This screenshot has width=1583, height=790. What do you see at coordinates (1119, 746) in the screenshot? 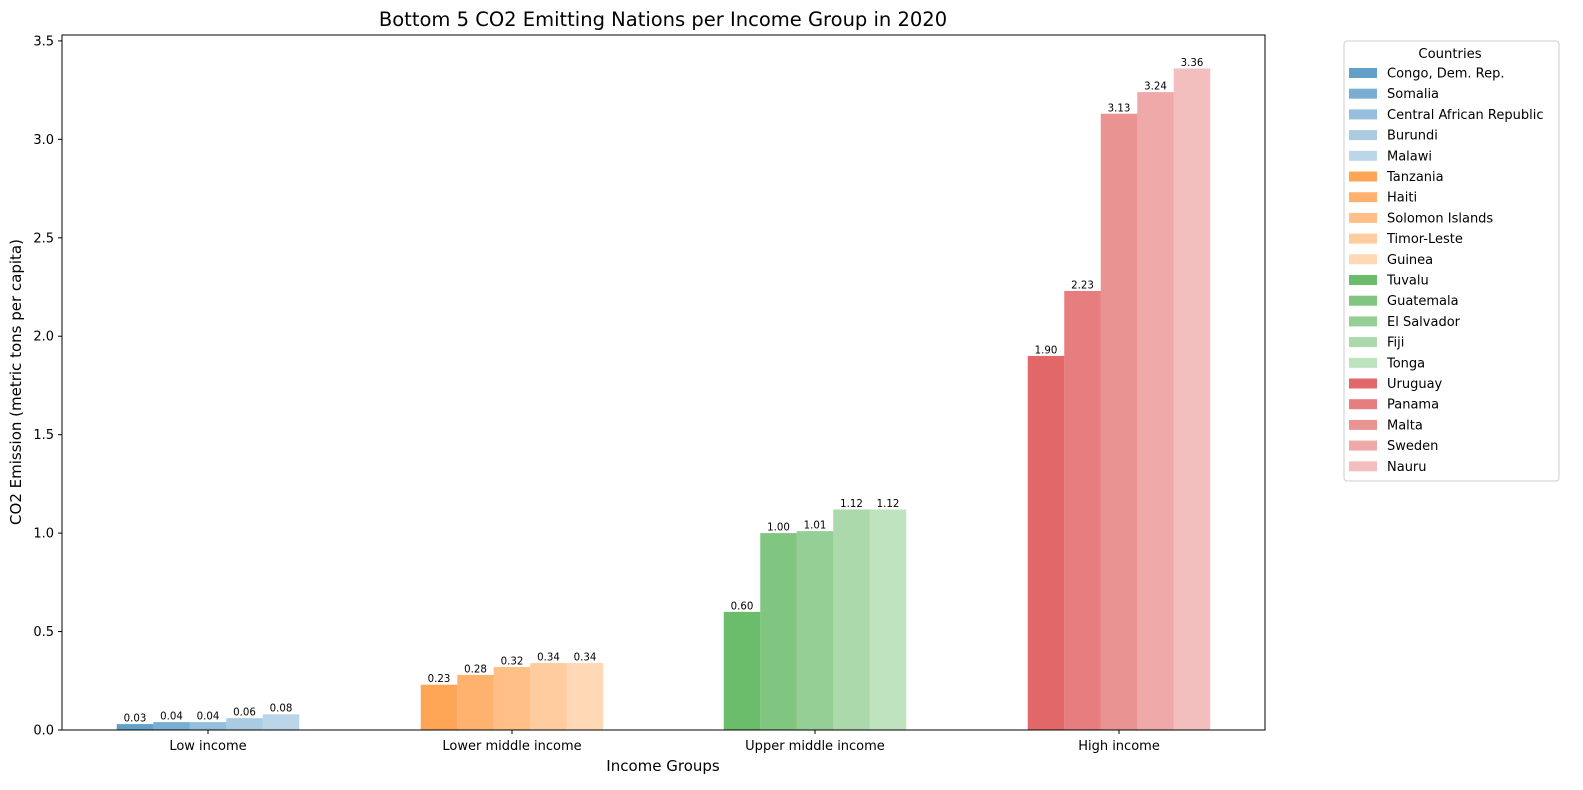
I see `x-tick-label: High income` at bounding box center [1119, 746].